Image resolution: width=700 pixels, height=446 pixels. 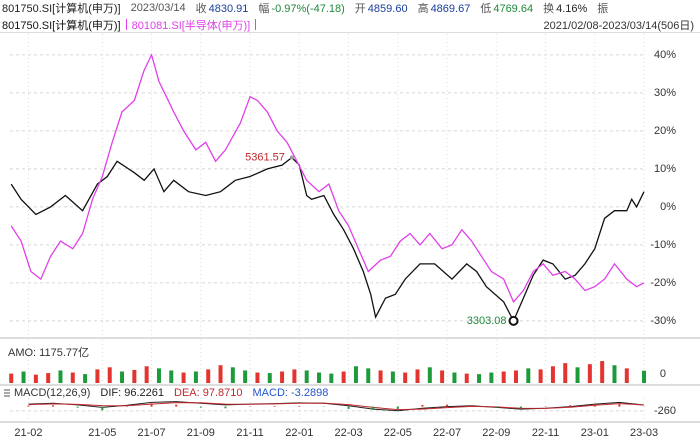 I want to click on field-label: 开, so click(x=360, y=9).